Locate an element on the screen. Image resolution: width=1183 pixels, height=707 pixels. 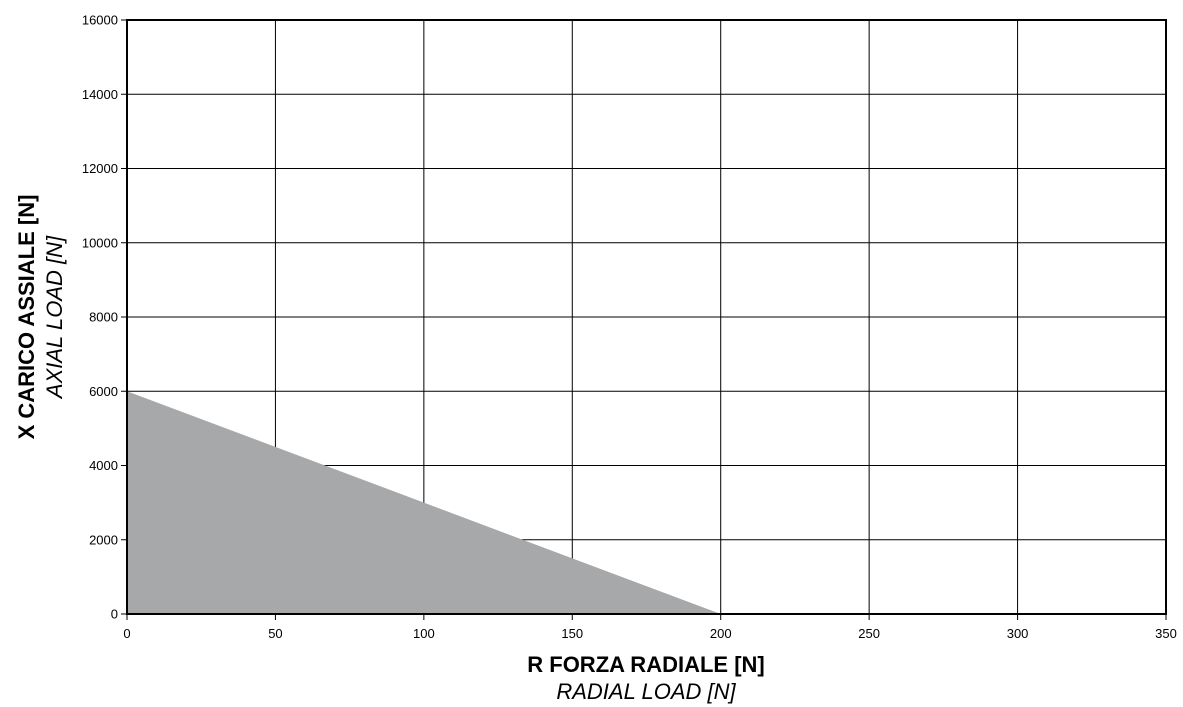
y-tick-label-5: 10000 is located at coordinates (100, 242).